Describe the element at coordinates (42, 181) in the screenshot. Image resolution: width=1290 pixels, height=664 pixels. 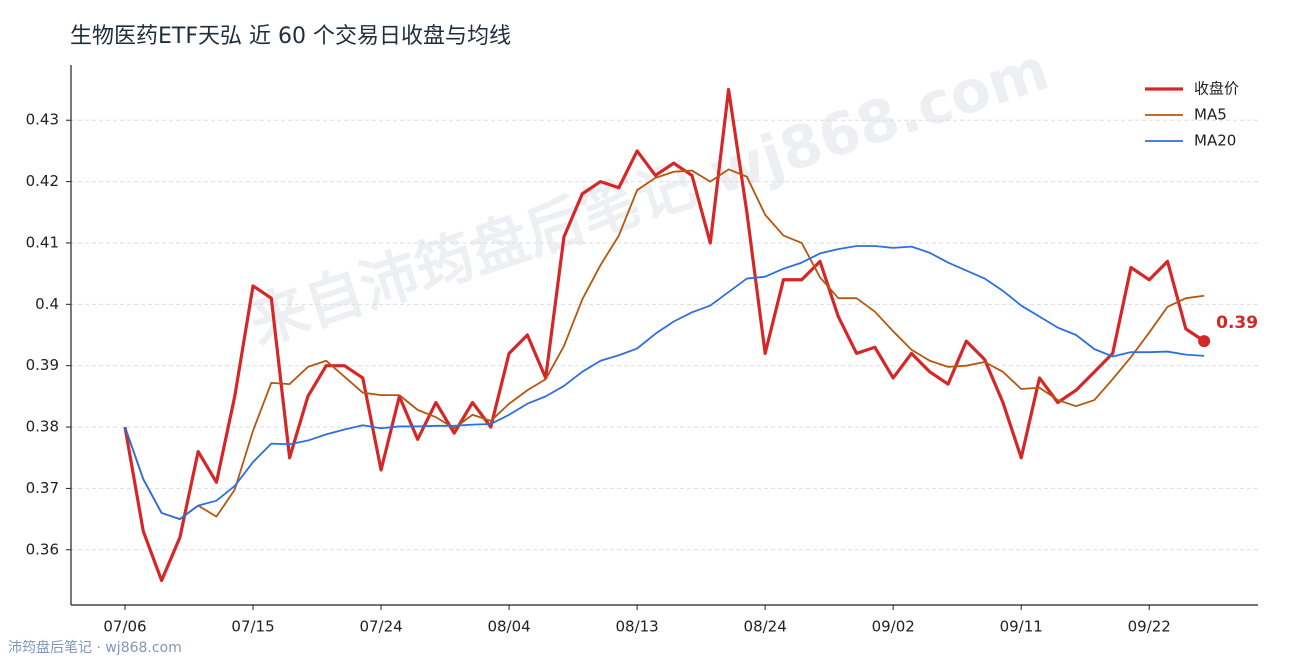
I see `y-tick-label: 0.42` at that location.